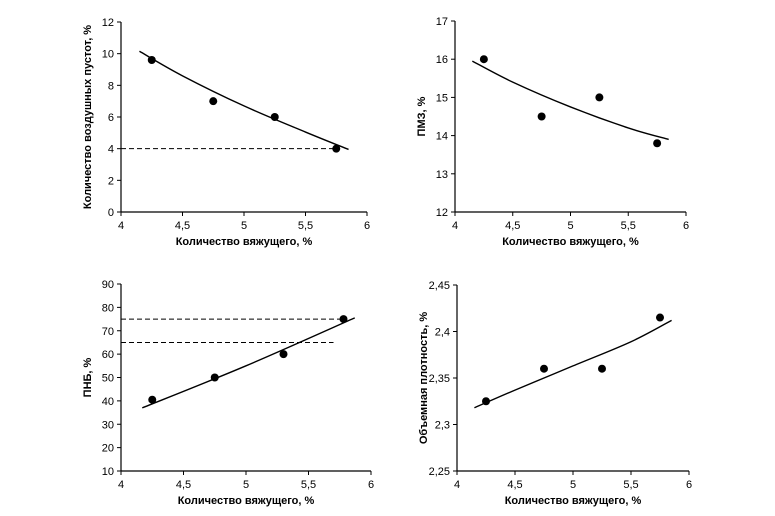  I want to click on y-tick-label: 2,4, so click(442, 333).